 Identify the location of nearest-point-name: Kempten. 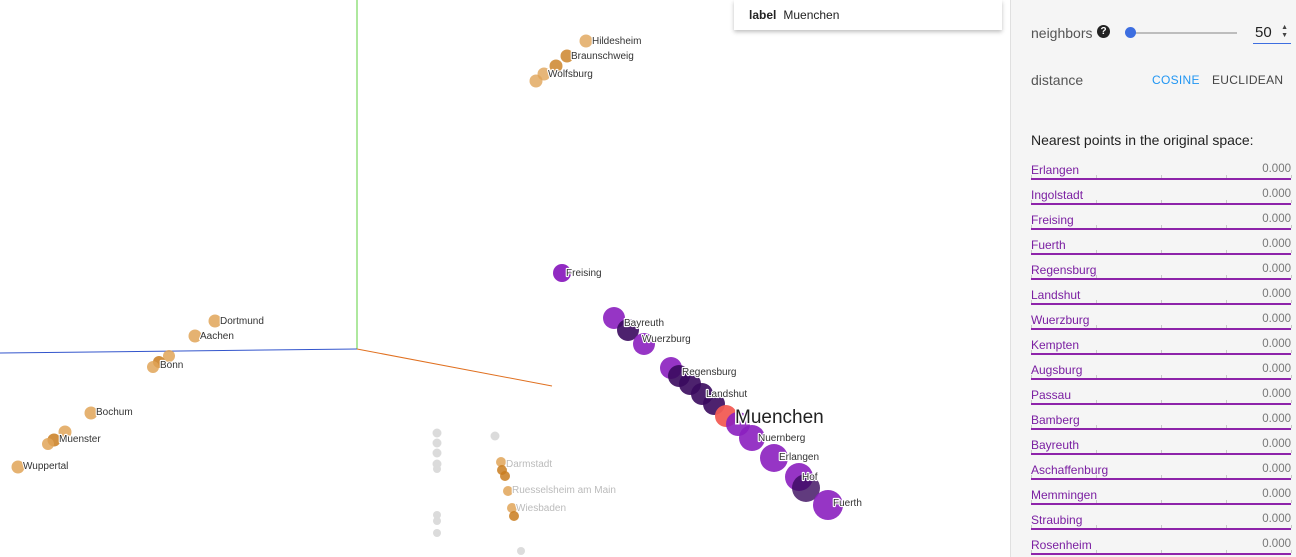
(1055, 345).